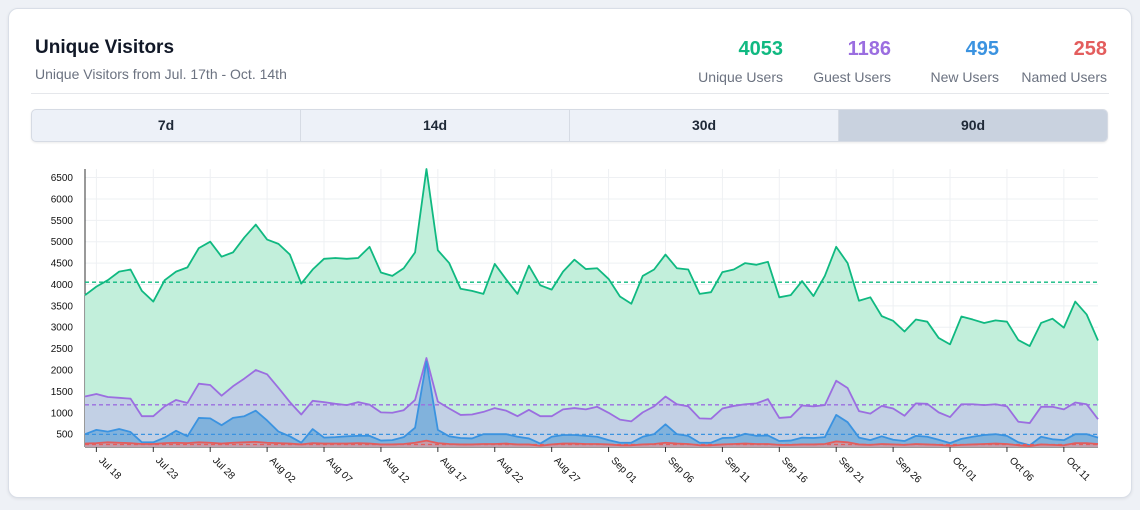 The image size is (1140, 510). I want to click on line-guest-users, so click(591, 390).